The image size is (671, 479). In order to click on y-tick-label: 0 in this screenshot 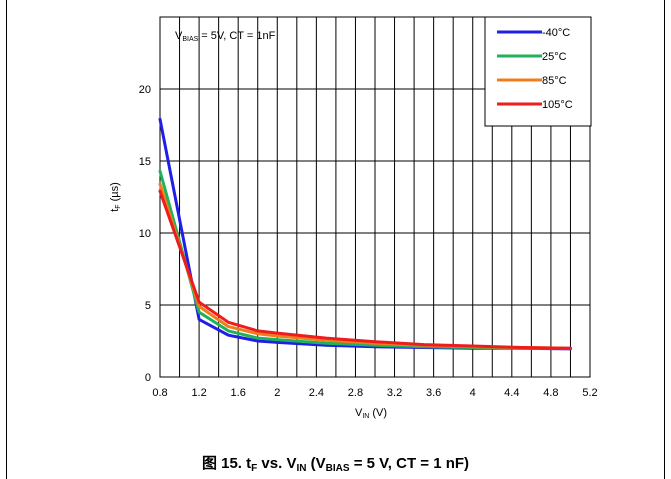, I will do `click(148, 378)`.